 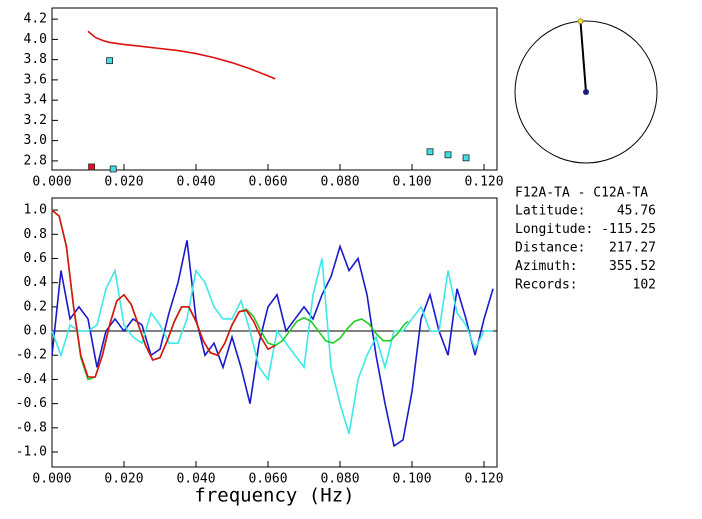 I want to click on y-tick-label: 4.0, so click(x=35, y=39).